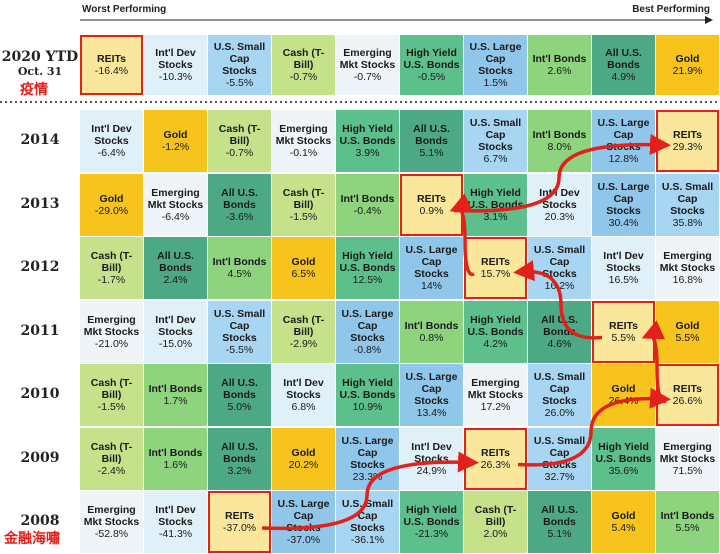  I want to click on return-value: 5.1%, so click(431, 153).